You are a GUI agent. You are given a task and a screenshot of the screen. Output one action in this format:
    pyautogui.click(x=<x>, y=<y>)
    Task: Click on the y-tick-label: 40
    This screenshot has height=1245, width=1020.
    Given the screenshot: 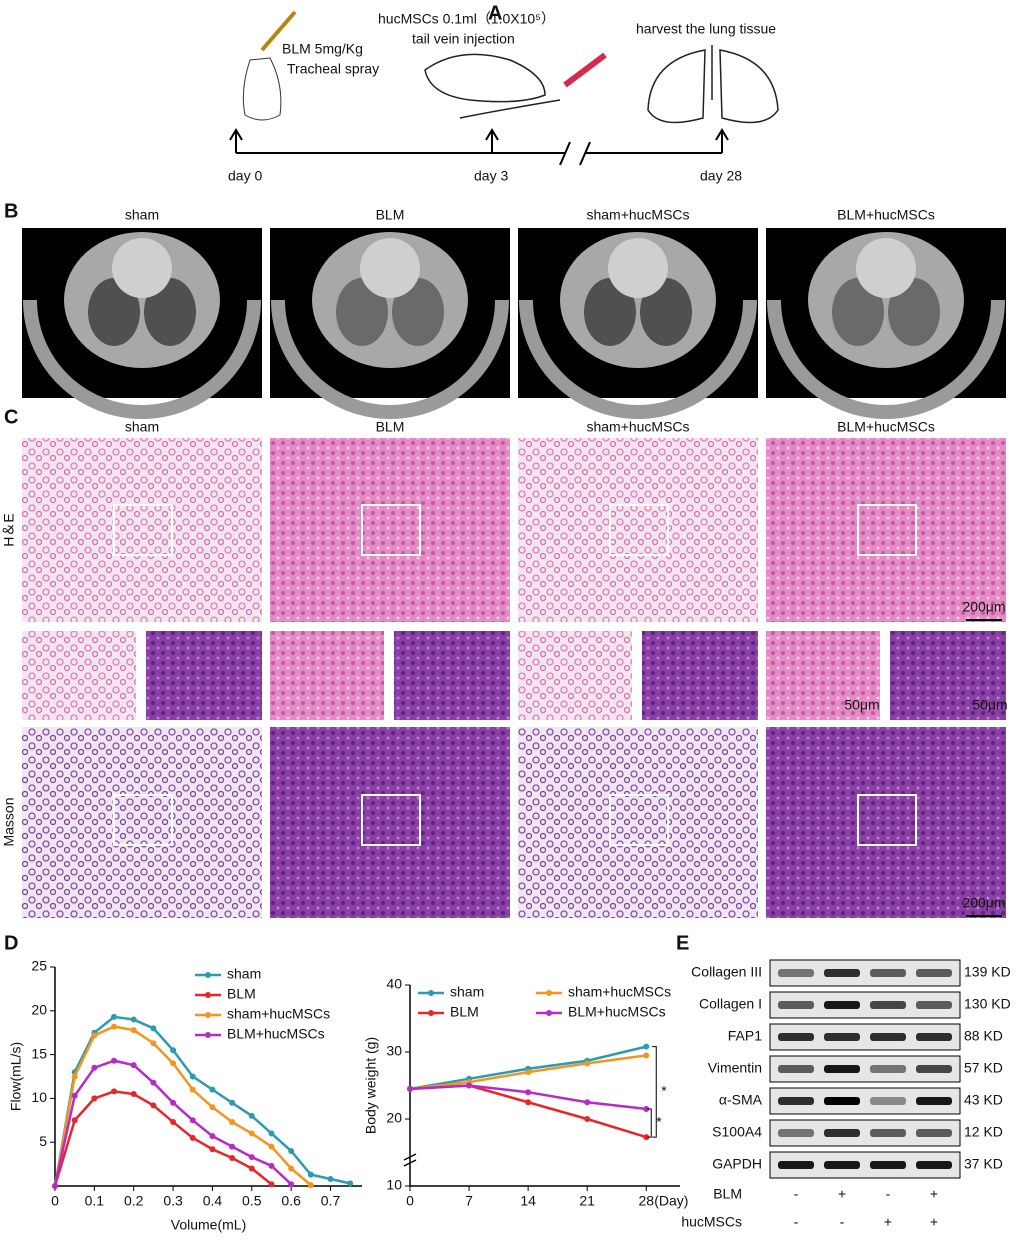 What is the action you would take?
    pyautogui.click(x=394, y=984)
    